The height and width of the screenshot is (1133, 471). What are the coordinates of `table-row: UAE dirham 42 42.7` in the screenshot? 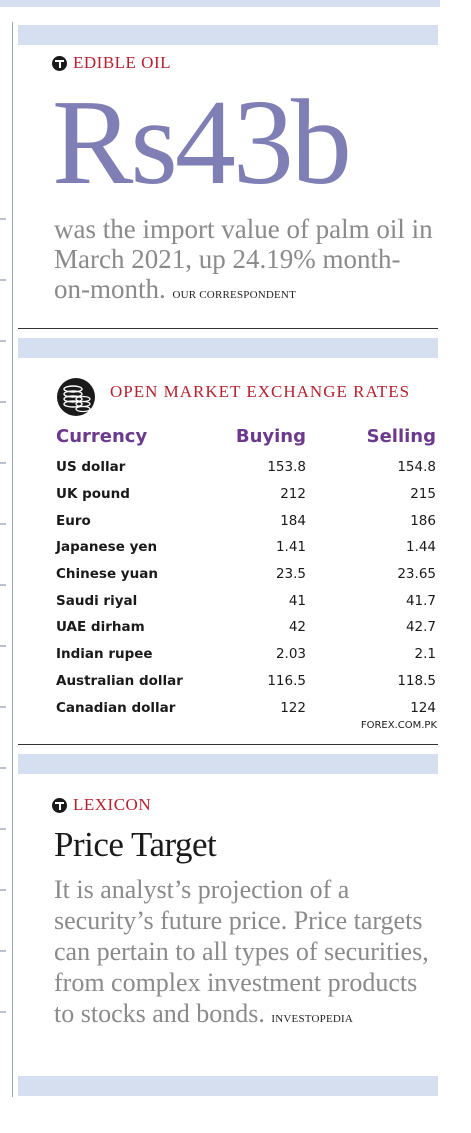 It's located at (246, 627).